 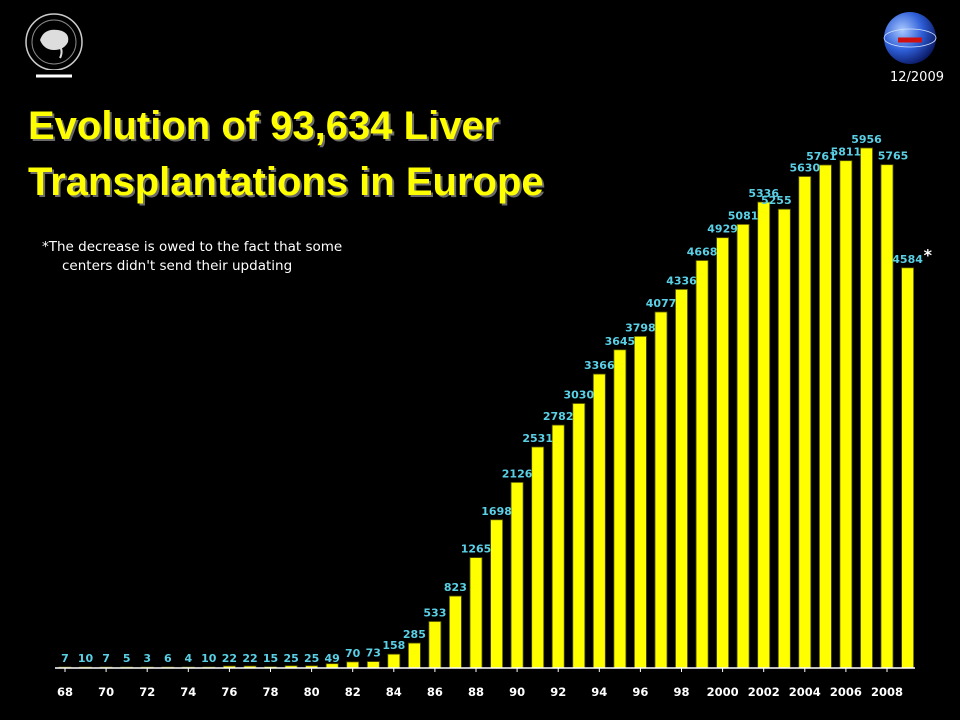 What do you see at coordinates (578, 395) in the screenshot?
I see `value-label-1993: 3030` at bounding box center [578, 395].